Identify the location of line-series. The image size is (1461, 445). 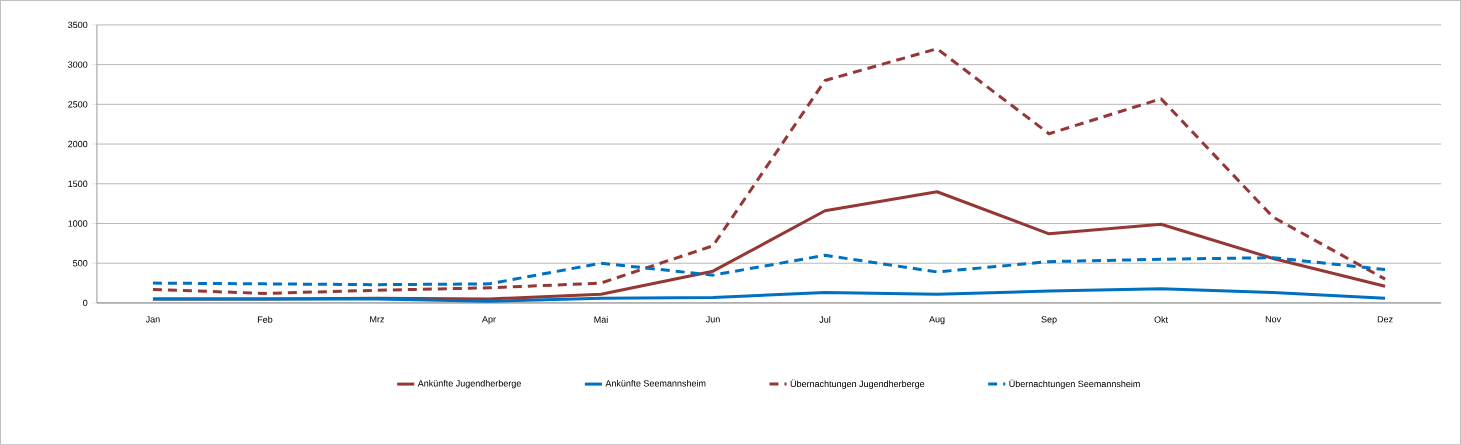
(769, 270).